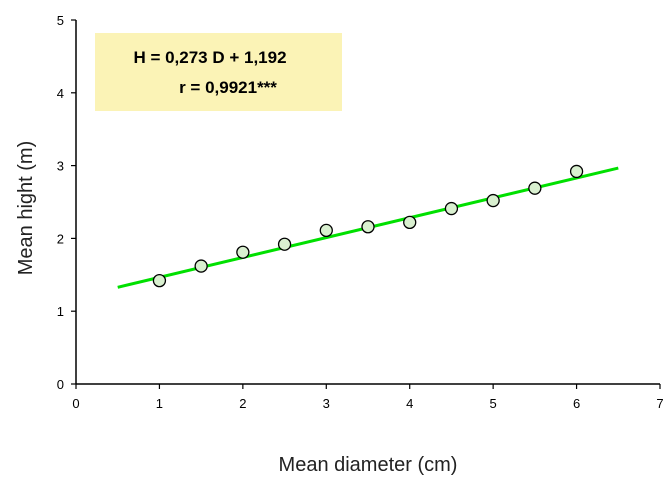 The height and width of the screenshot is (484, 664). Describe the element at coordinates (576, 403) in the screenshot. I see `x-tick-label: 6` at that location.